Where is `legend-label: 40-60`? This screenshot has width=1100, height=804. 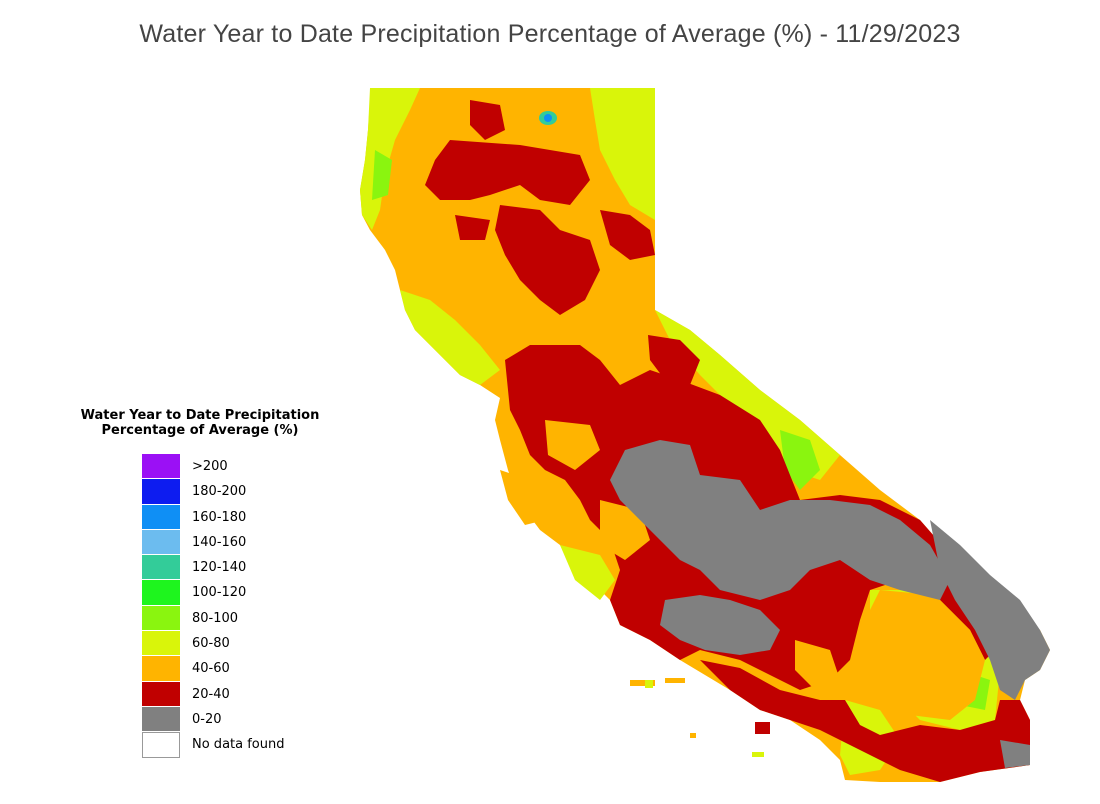
legend-label: 40-60 is located at coordinates (211, 669).